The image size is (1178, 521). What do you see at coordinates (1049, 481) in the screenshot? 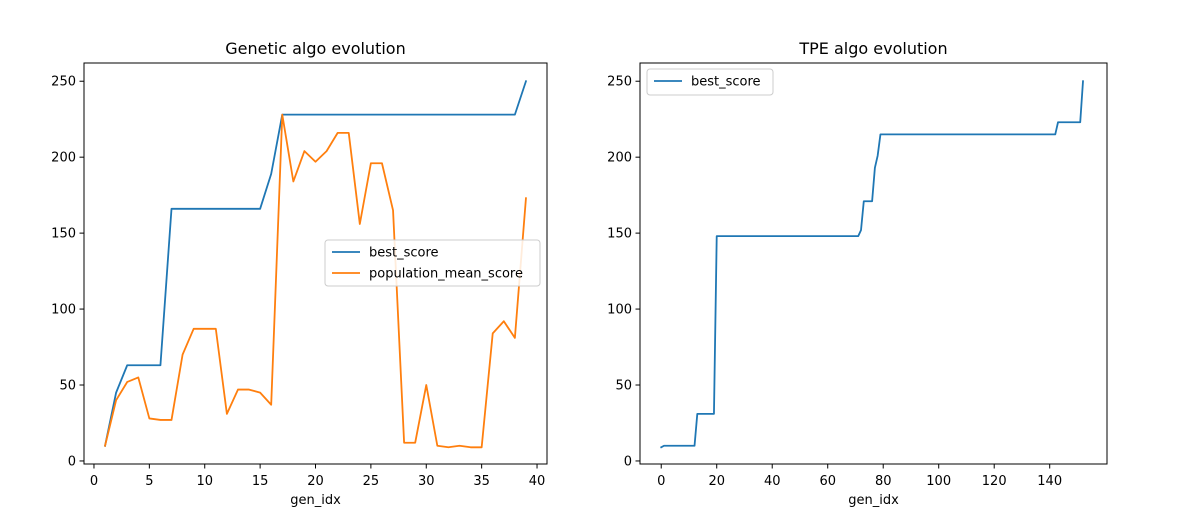
I see `x-tick-label: 140` at bounding box center [1049, 481].